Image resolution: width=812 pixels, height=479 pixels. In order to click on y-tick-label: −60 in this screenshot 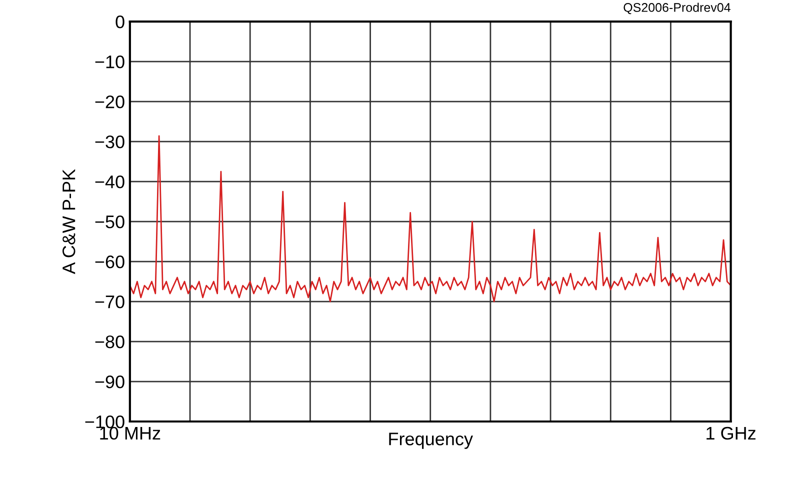, I will do `click(109, 261)`.